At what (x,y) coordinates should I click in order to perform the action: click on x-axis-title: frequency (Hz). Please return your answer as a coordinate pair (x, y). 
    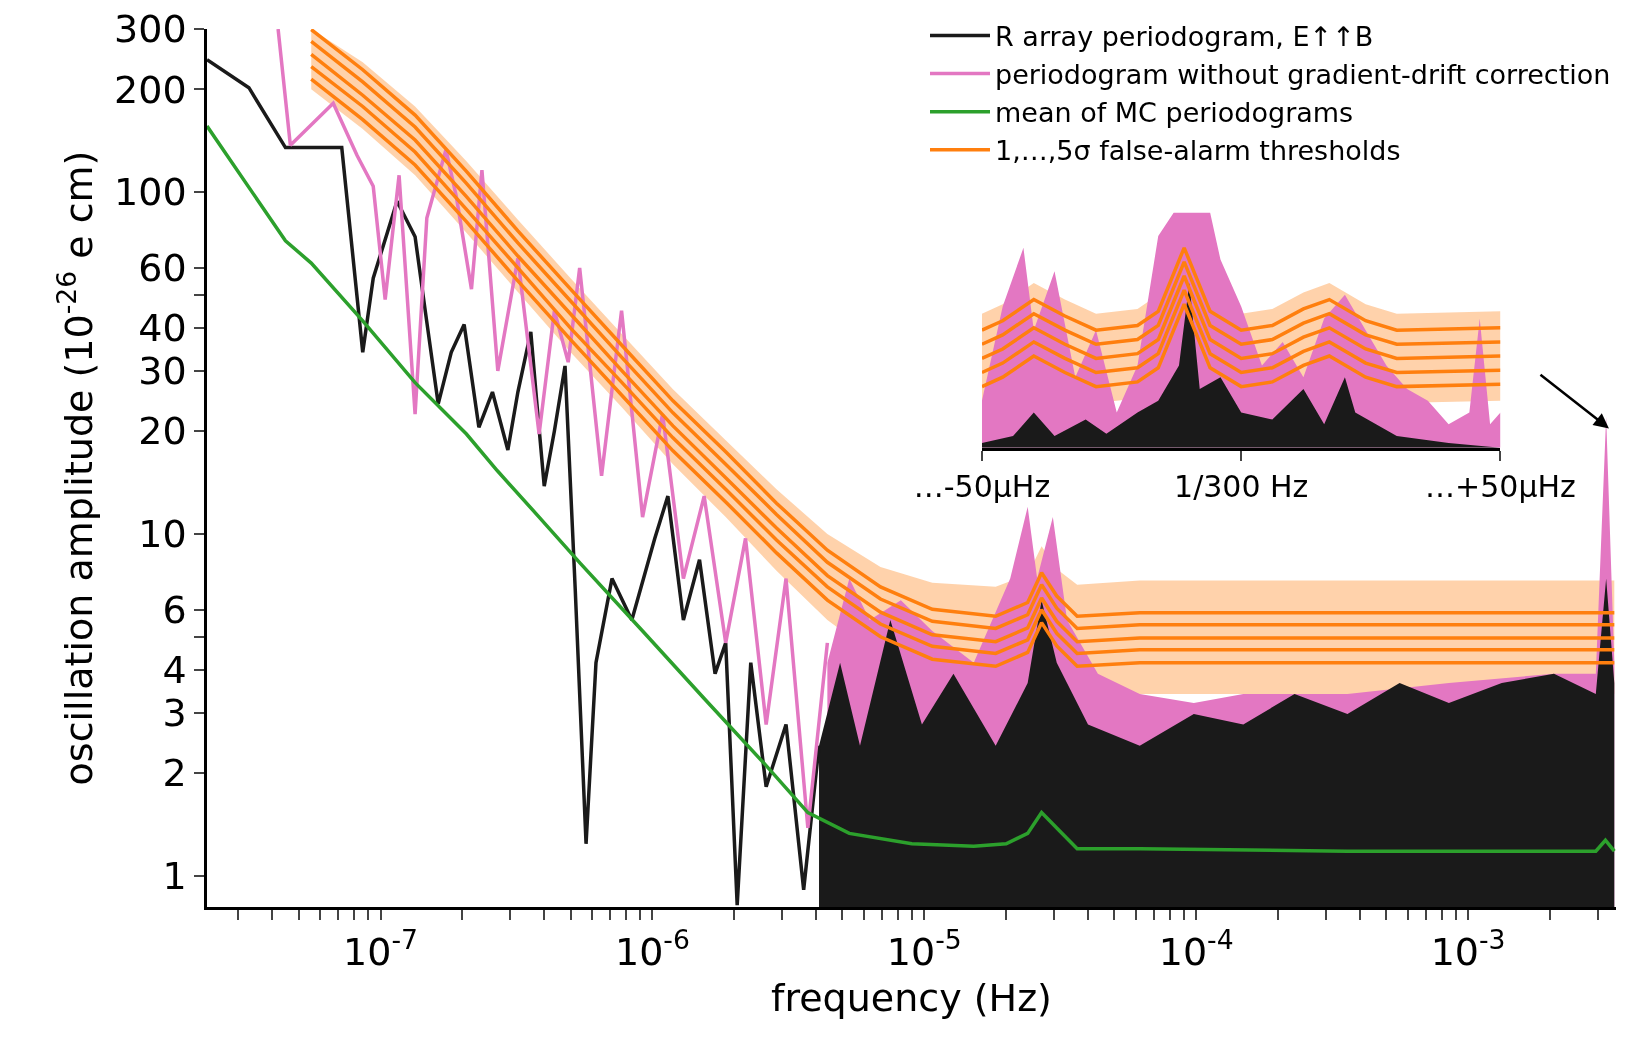
    Looking at the image, I should click on (911, 998).